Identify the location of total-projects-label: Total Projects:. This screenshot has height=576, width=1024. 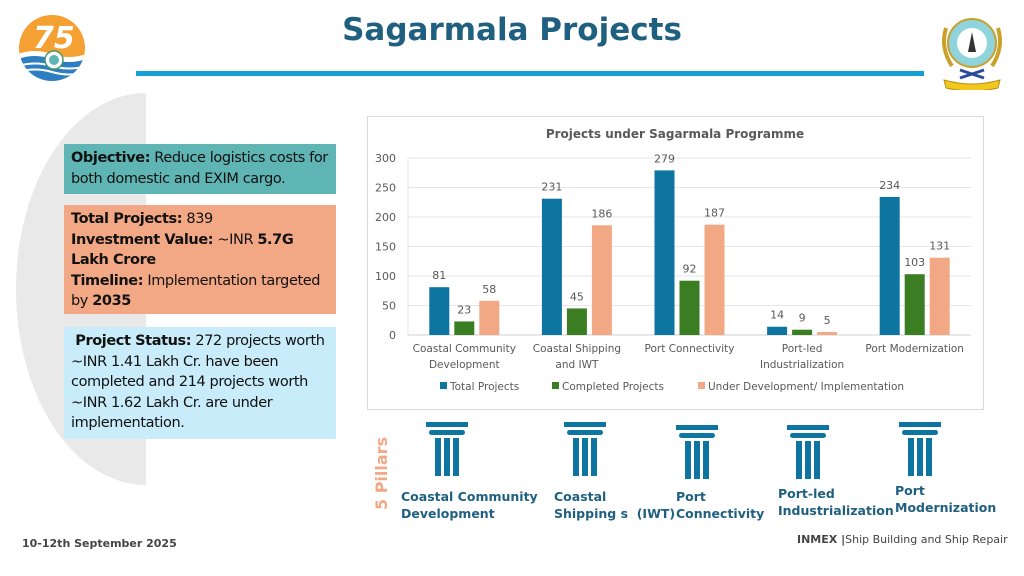
(127, 219).